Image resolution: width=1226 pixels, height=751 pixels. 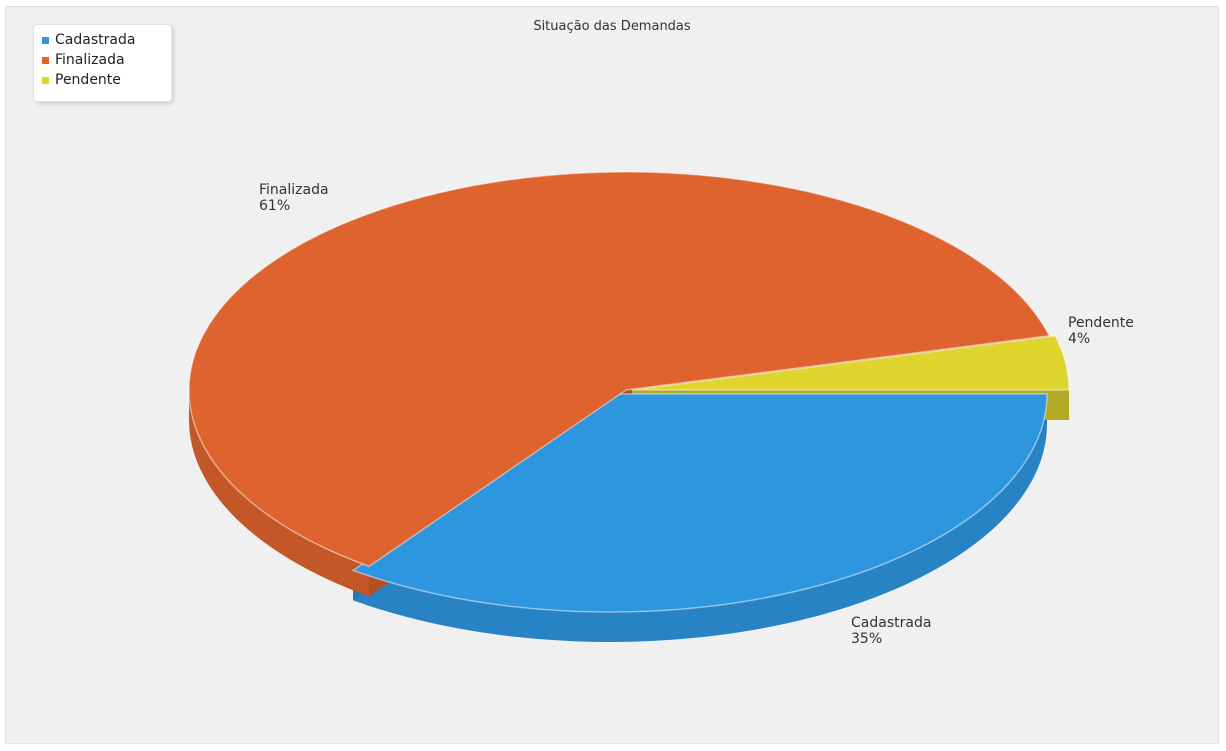 What do you see at coordinates (891, 623) in the screenshot?
I see `pie-label-cadastrada: Cadastrada` at bounding box center [891, 623].